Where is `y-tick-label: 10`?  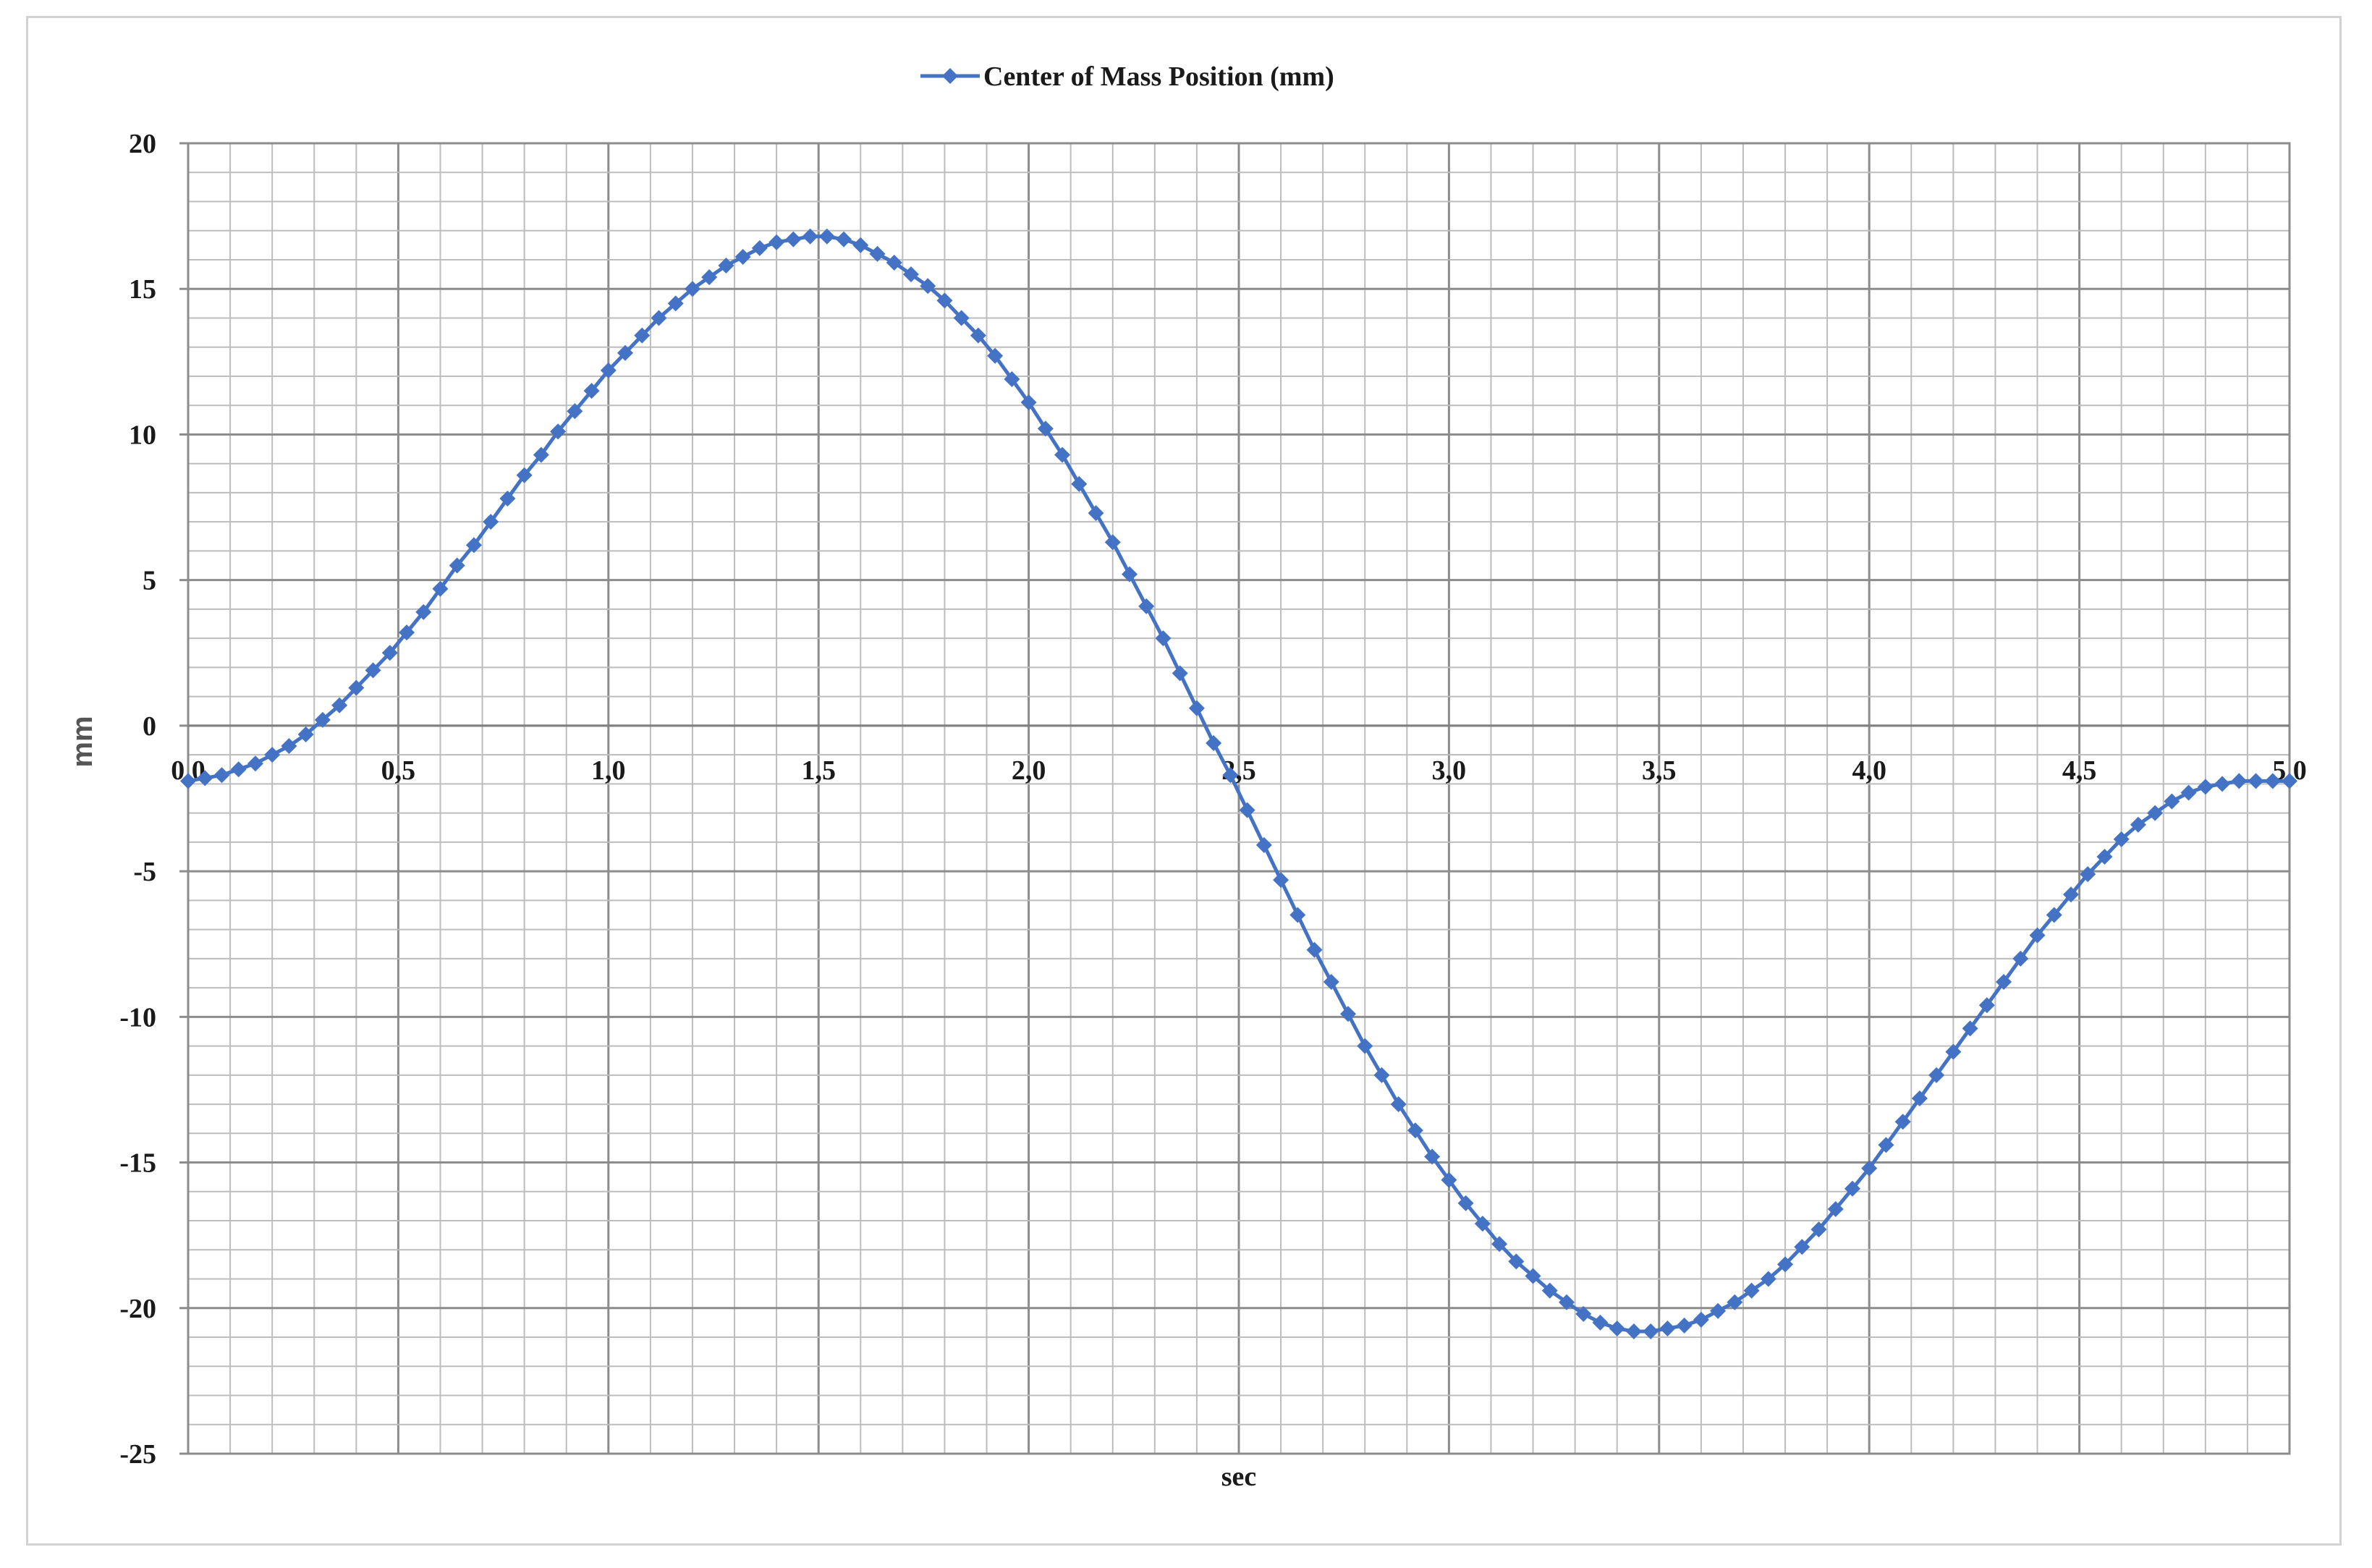 y-tick-label: 10 is located at coordinates (142, 435).